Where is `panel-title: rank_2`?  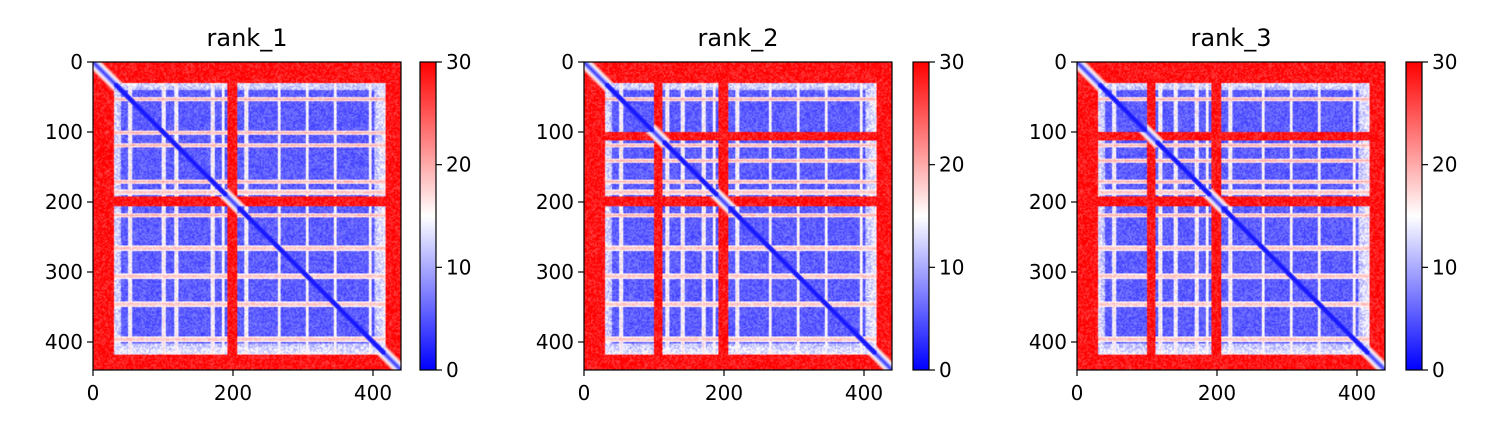 panel-title: rank_2 is located at coordinates (738, 38).